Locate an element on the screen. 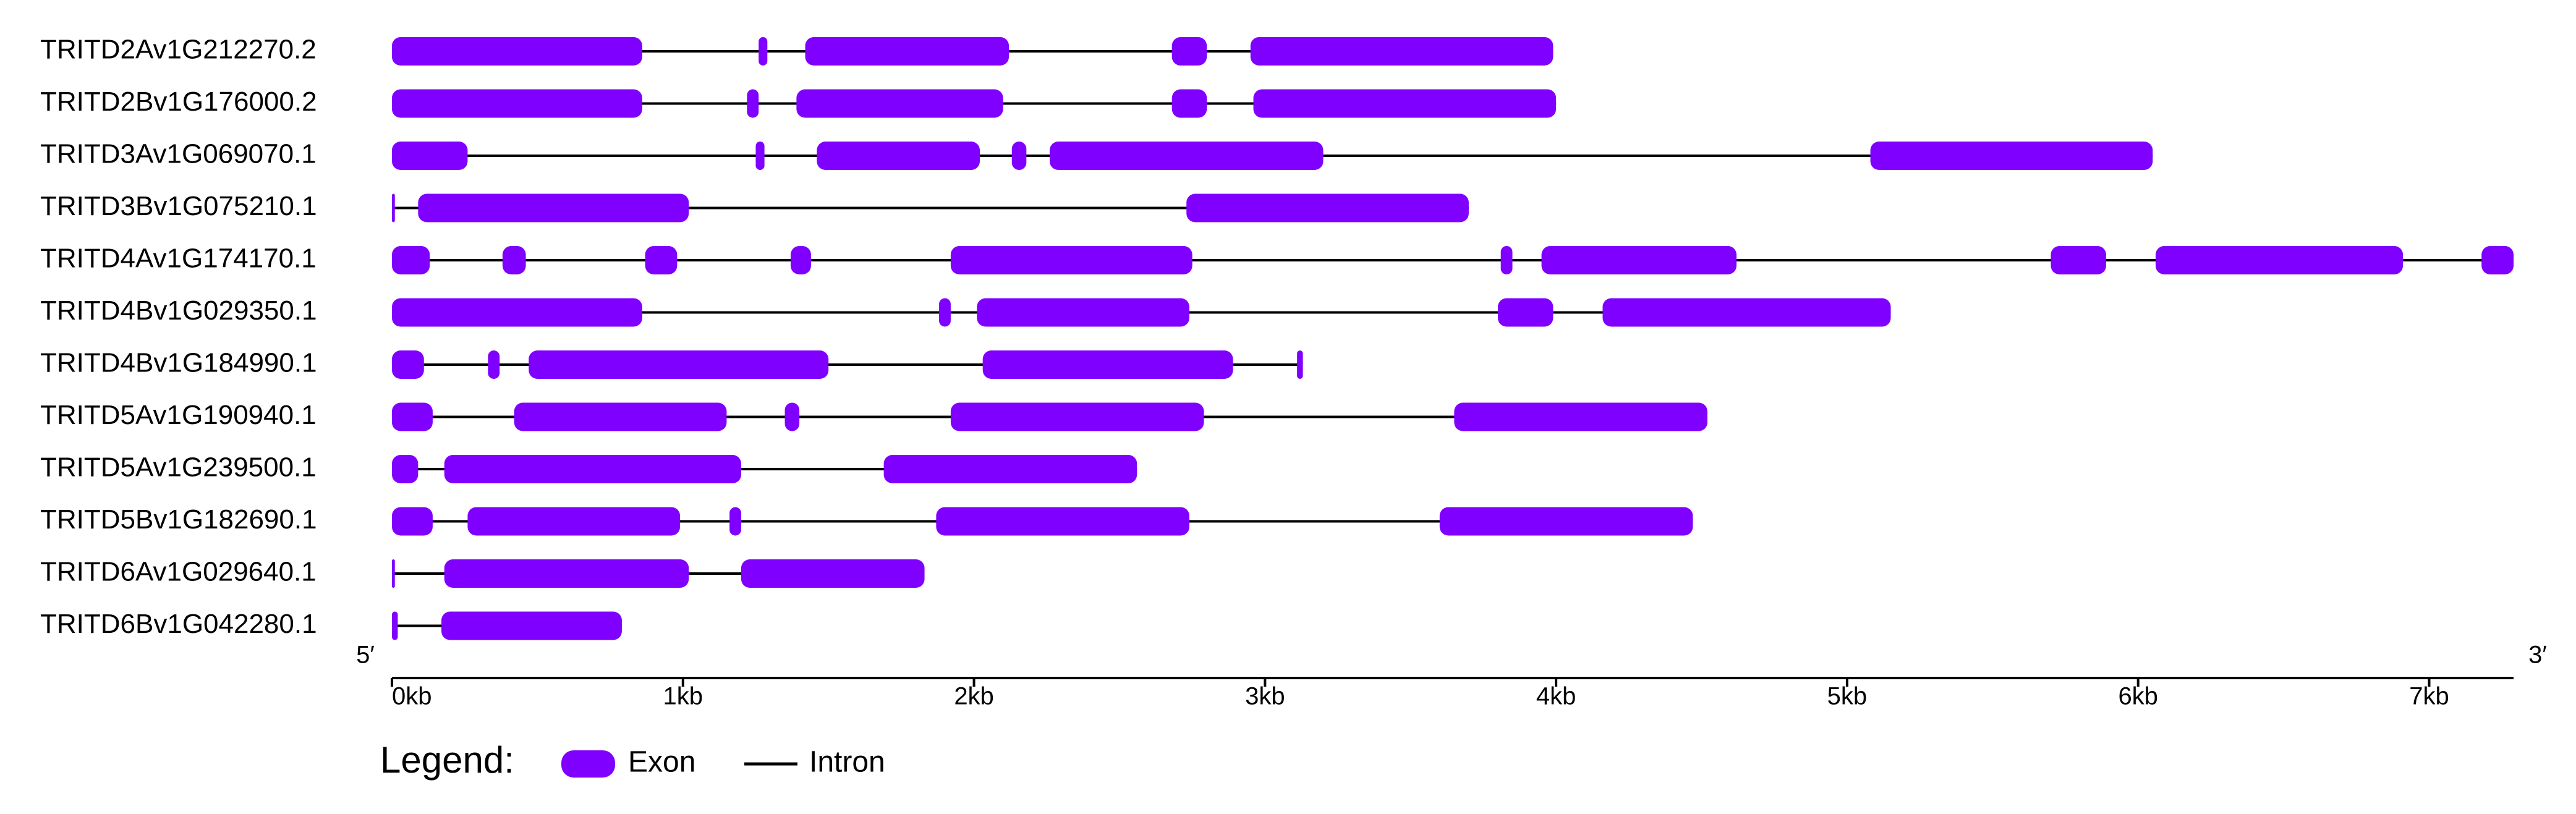 Image resolution: width=2576 pixels, height=814 pixels. gene-label: TRITD3Bv1G075210.1 is located at coordinates (178, 206).